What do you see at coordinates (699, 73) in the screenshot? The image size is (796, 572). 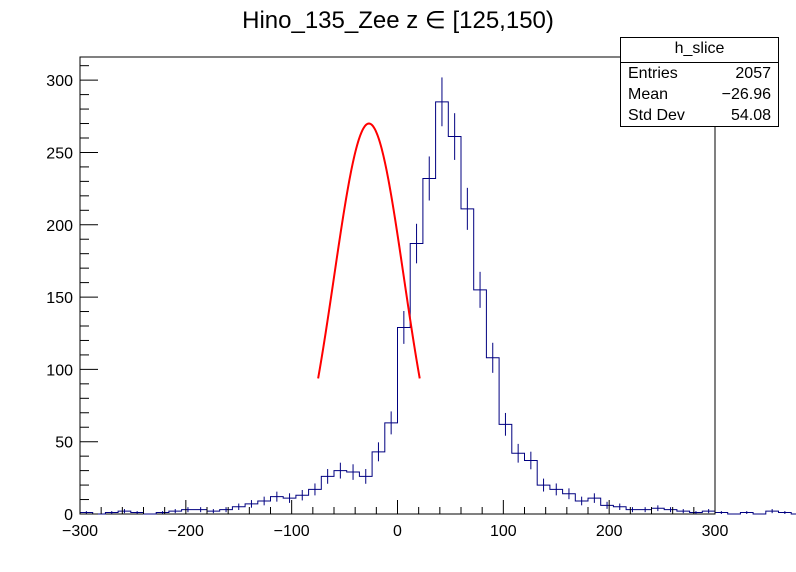 I see `stats-row-entries: Entries 2057` at bounding box center [699, 73].